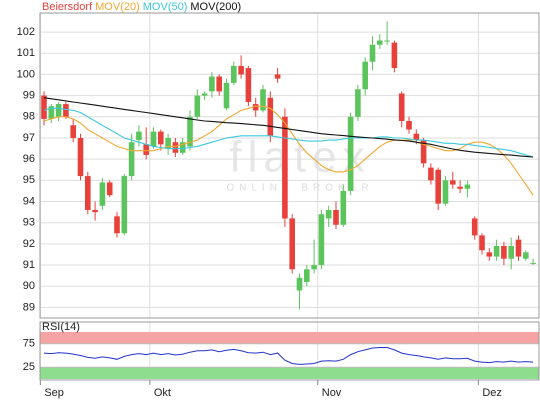 This screenshot has width=540, height=400. Describe the element at coordinates (29, 265) in the screenshot. I see `y-tick-label: 91` at that location.